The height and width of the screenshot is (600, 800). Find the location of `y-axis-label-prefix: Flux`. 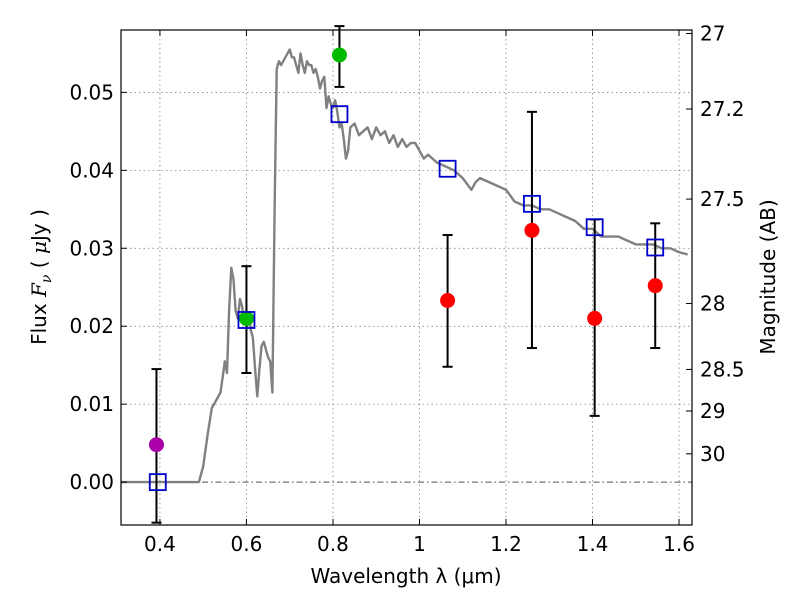

y-axis-label-prefix: Flux is located at coordinates (39, 321).